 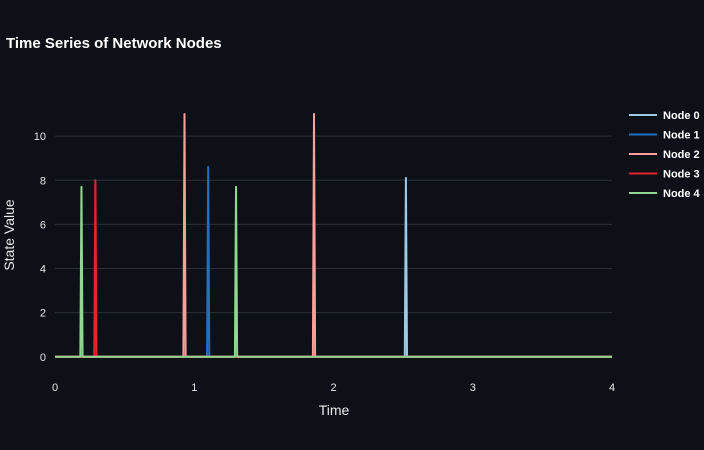 I want to click on legend-entry-node-4: Node 4, so click(x=682, y=194).